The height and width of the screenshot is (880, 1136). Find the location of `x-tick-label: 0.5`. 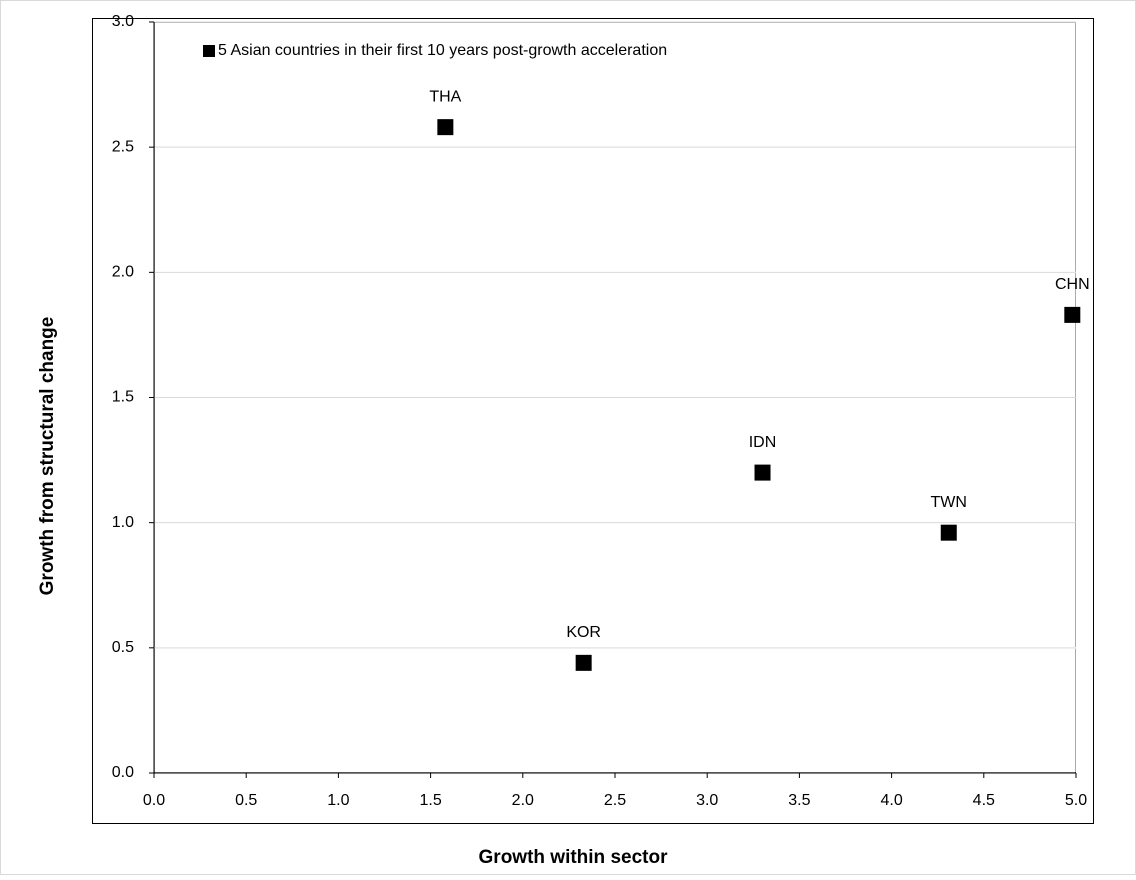

x-tick-label: 0.5 is located at coordinates (246, 800).